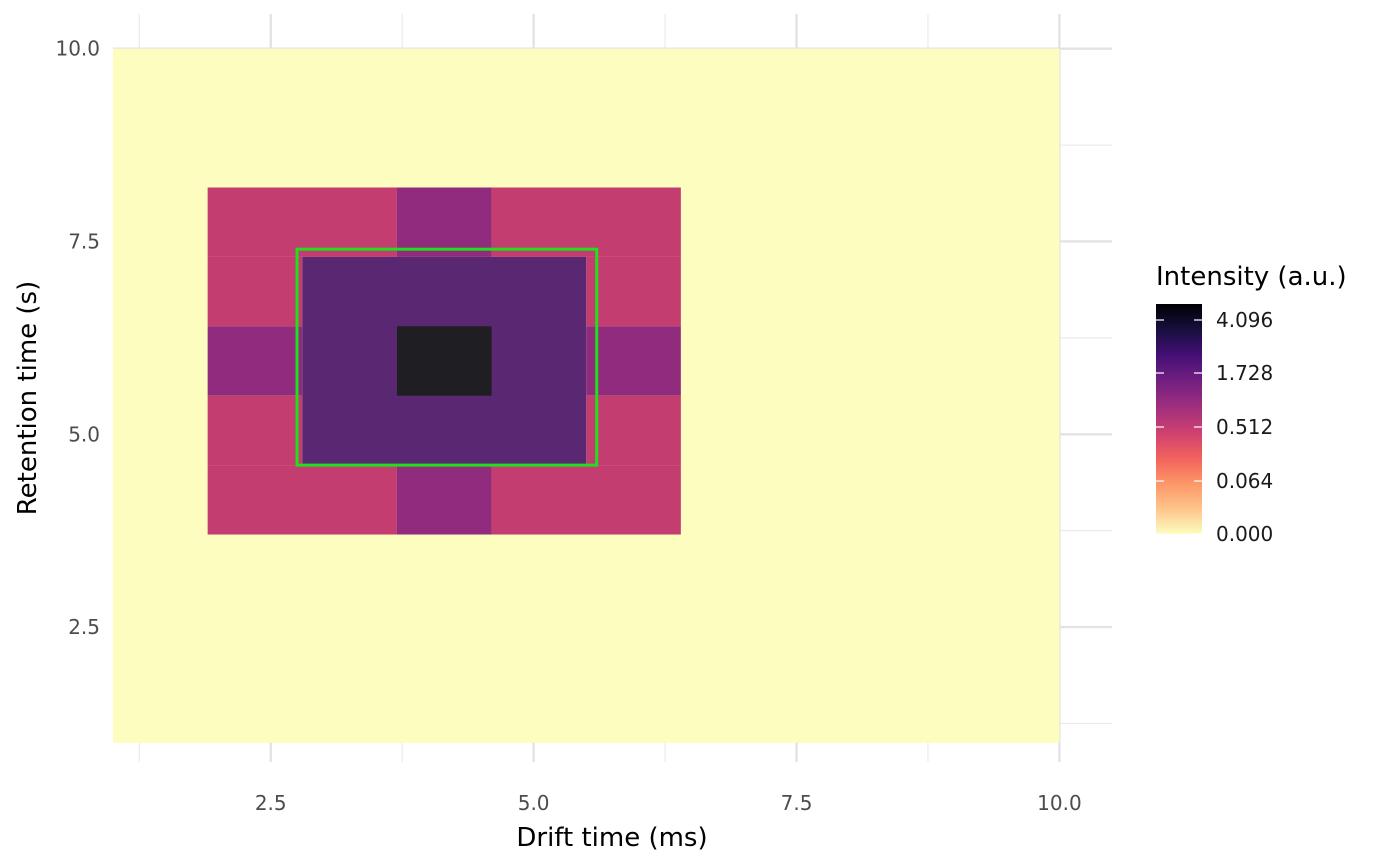 This screenshot has height=866, width=1400. Describe the element at coordinates (1179, 419) in the screenshot. I see `legend-color-bar` at that location.